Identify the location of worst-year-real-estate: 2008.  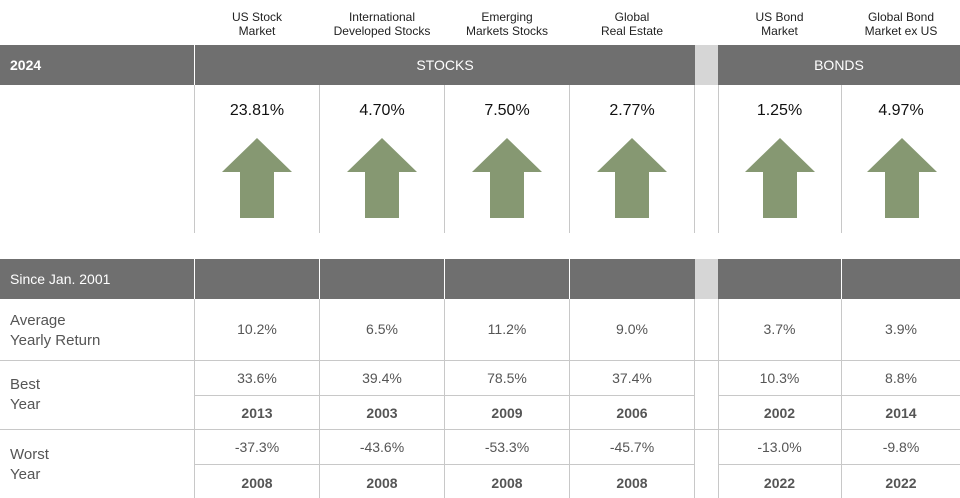
(632, 483).